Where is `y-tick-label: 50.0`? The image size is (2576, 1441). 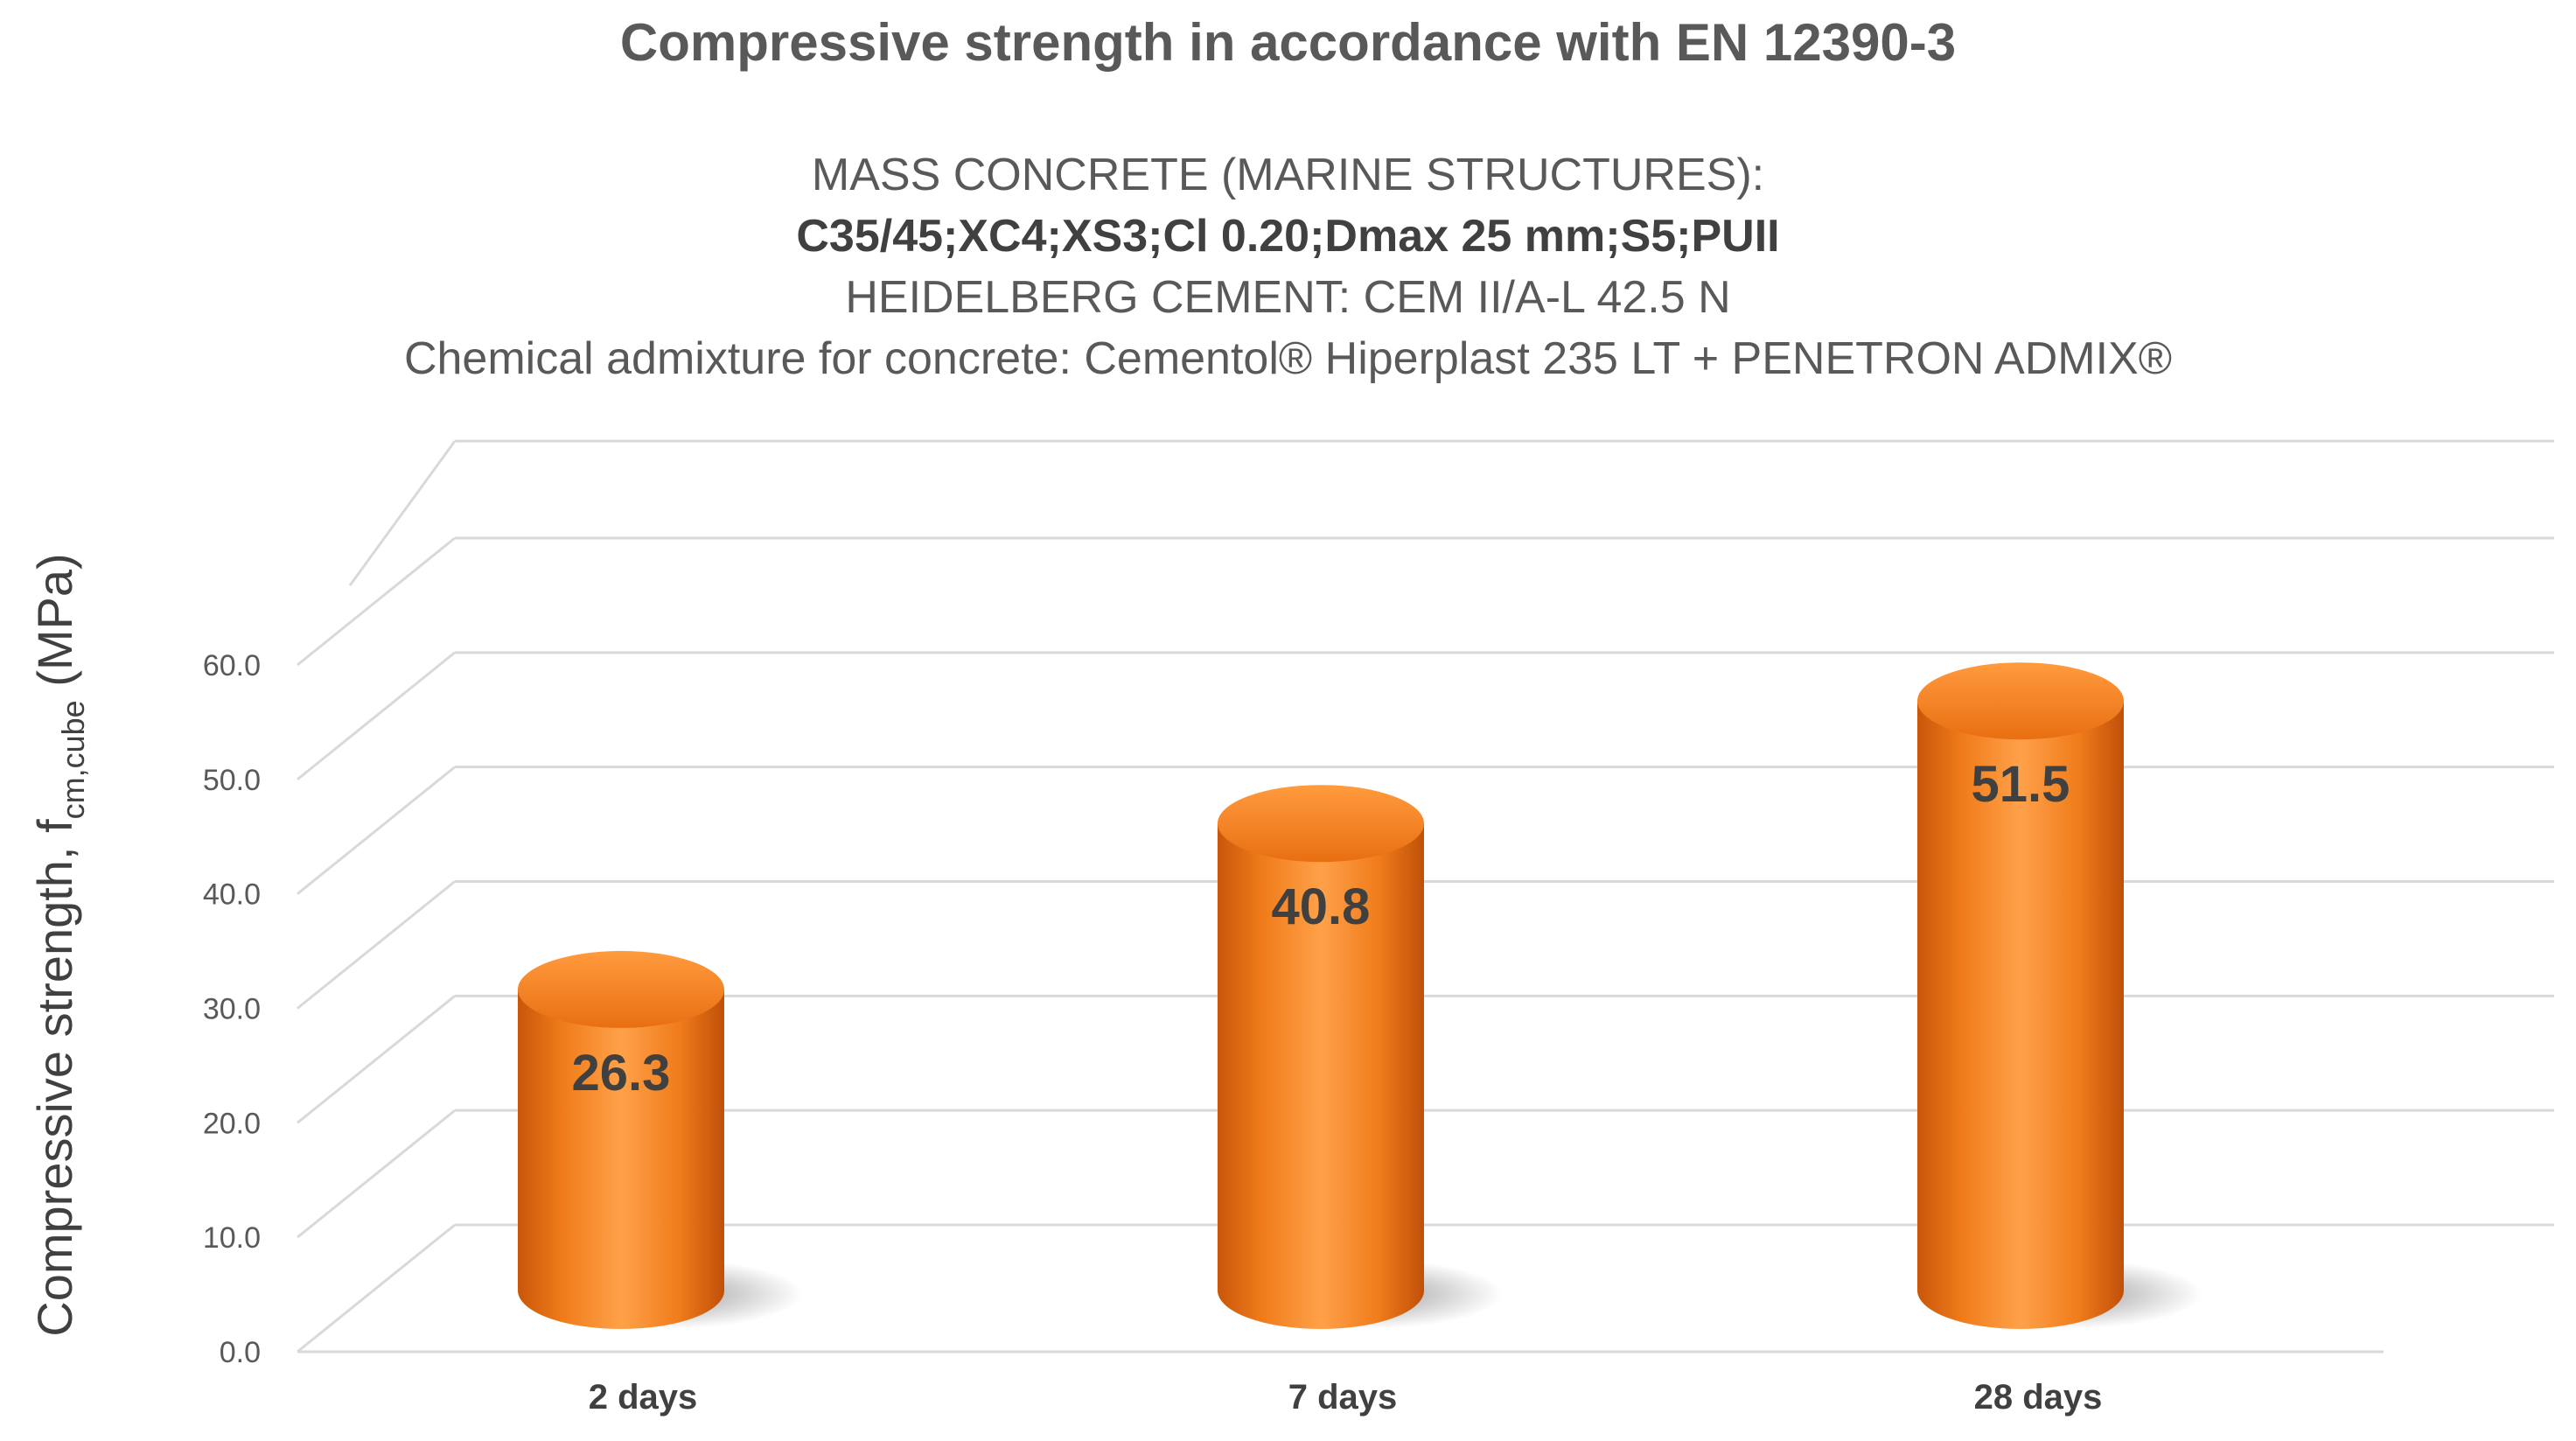 y-tick-label: 50.0 is located at coordinates (232, 781).